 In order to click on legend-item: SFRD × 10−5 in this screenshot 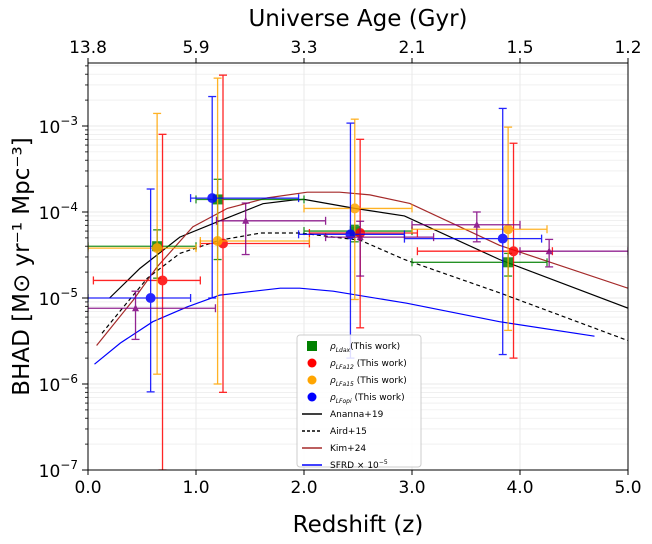, I will do `click(345, 465)`.